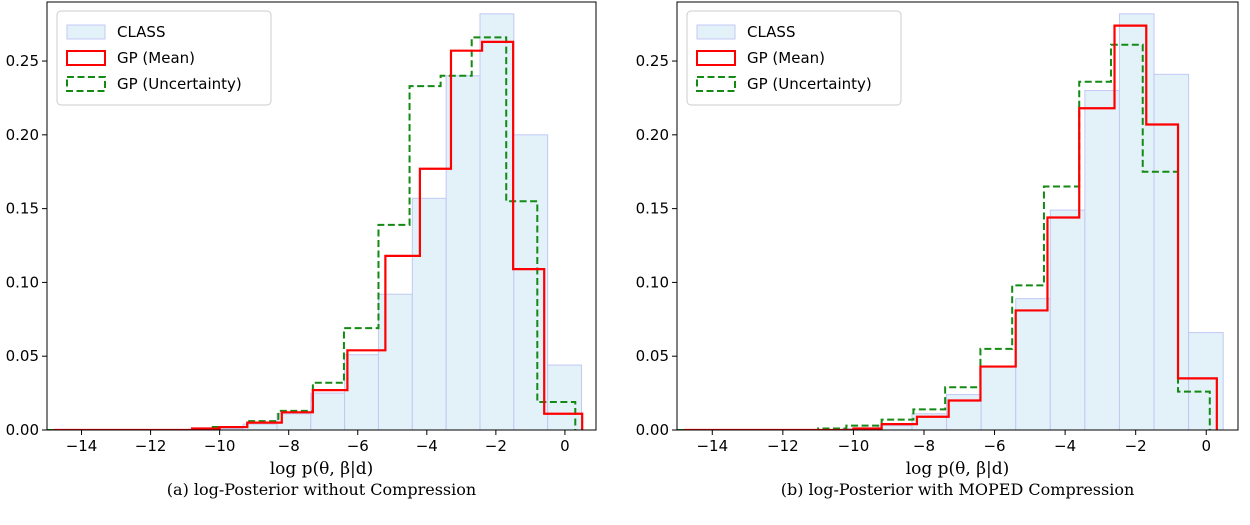 The height and width of the screenshot is (525, 1250). What do you see at coordinates (958, 489) in the screenshot?
I see `figure-caption: (b) log-Posterior with MOPED Compression` at bounding box center [958, 489].